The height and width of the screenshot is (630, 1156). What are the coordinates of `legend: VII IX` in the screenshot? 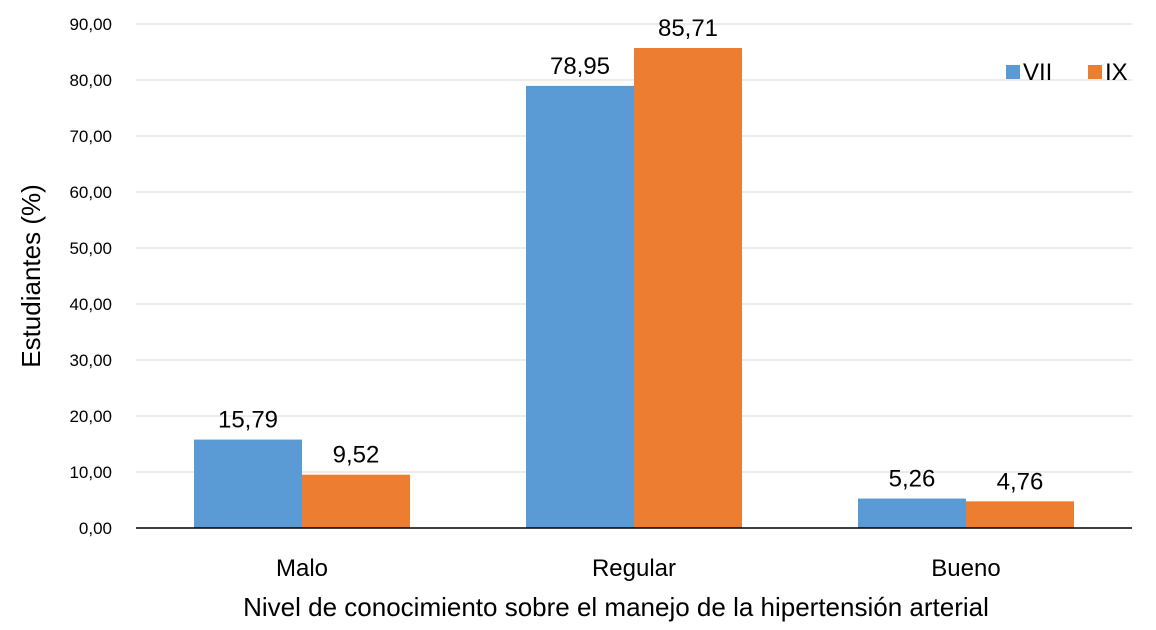 It's located at (1067, 72).